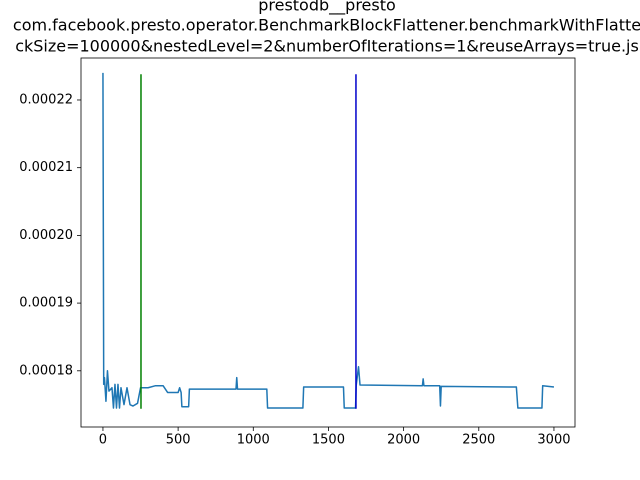 This screenshot has height=480, width=640. What do you see at coordinates (46, 235) in the screenshot?
I see `y-tick-label: 0.00020` at bounding box center [46, 235].